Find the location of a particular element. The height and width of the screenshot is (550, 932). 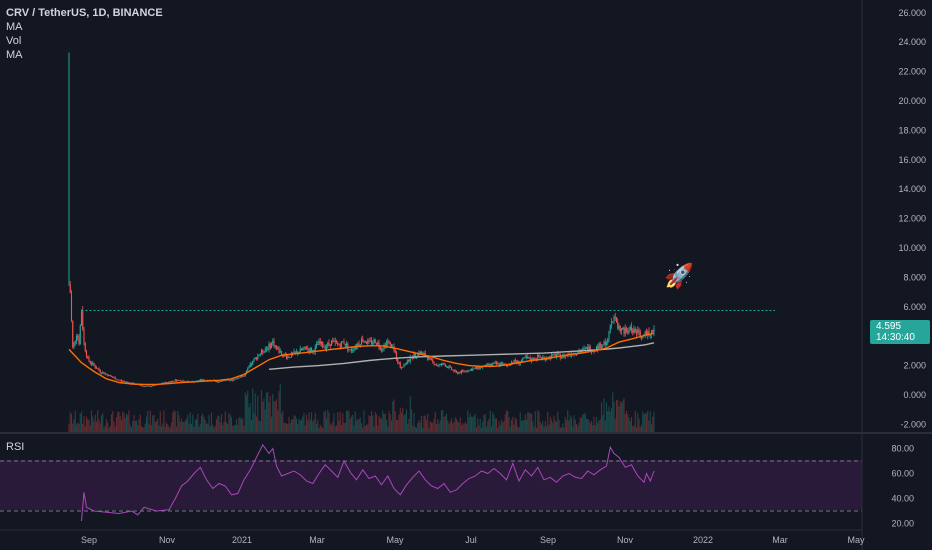

ma-fast-line is located at coordinates (361, 359).